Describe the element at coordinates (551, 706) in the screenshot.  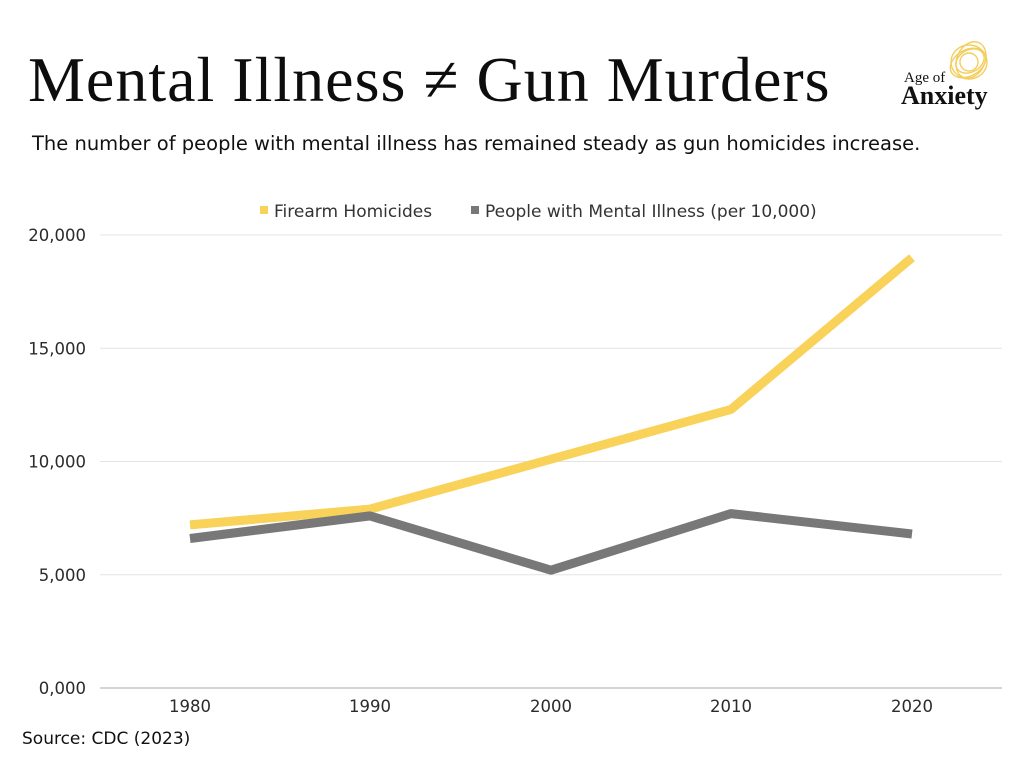
I see `x-tick-label: 2000` at that location.